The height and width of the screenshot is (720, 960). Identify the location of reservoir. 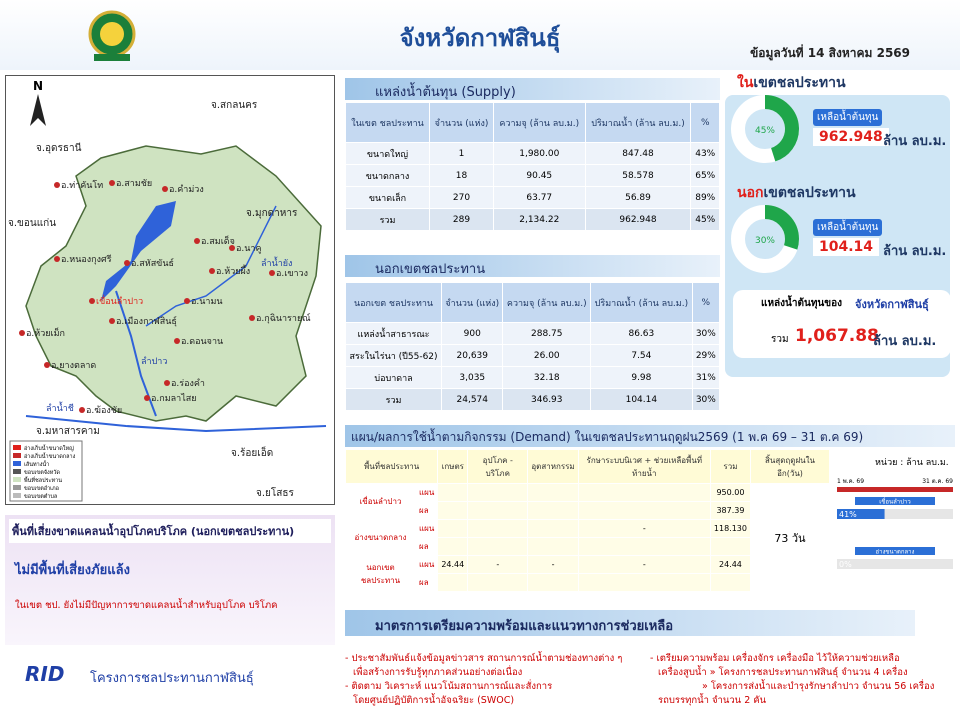
(138, 251).